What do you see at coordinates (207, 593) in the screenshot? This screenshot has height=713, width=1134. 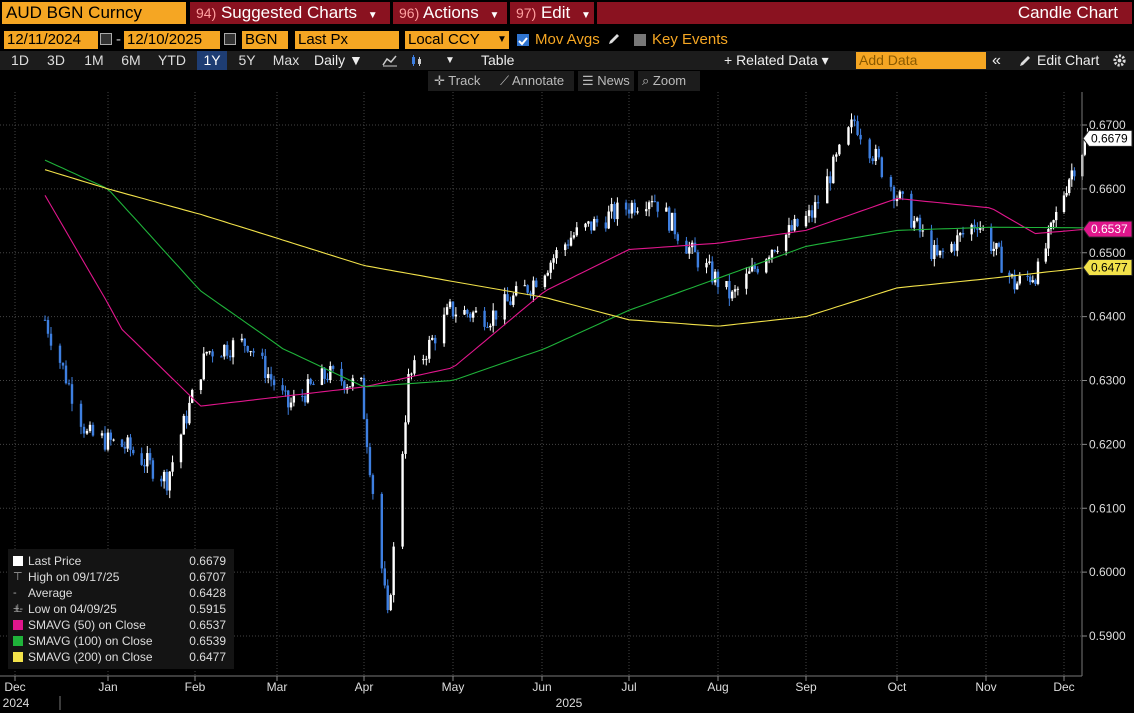 I see `legend-value: 0.6428` at bounding box center [207, 593].